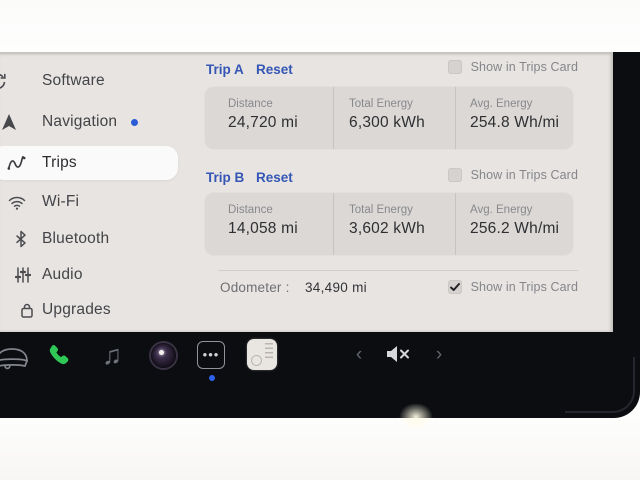 This screenshot has width=640, height=480. I want to click on odometer-row: Odometer : 34,490 mi Show in Trips Card, so click(306, 289).